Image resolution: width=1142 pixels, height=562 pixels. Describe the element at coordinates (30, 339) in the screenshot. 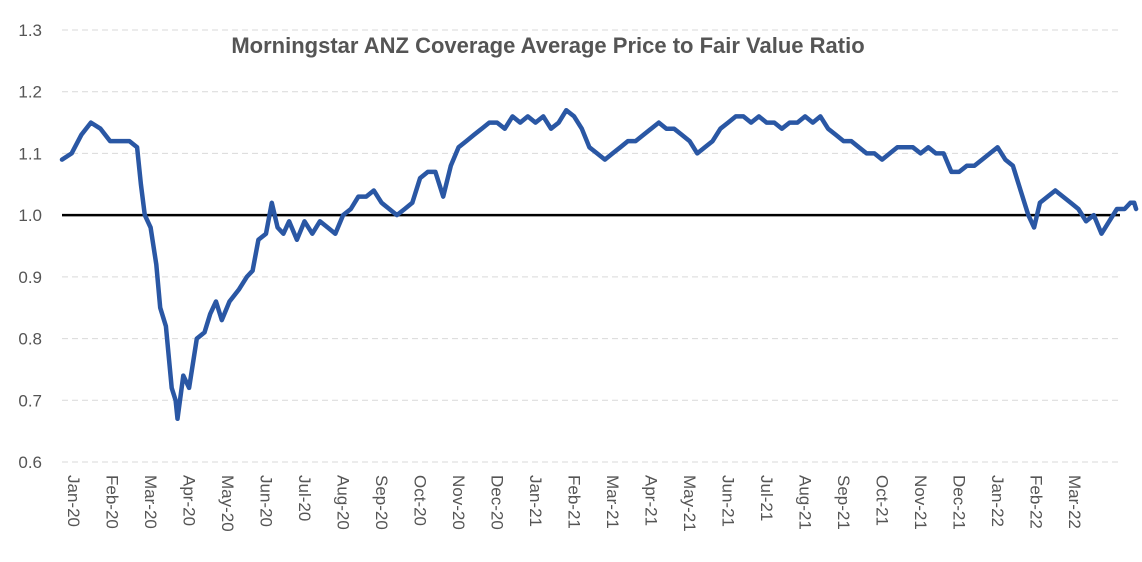

I see `y-tick-label: 0.8` at that location.